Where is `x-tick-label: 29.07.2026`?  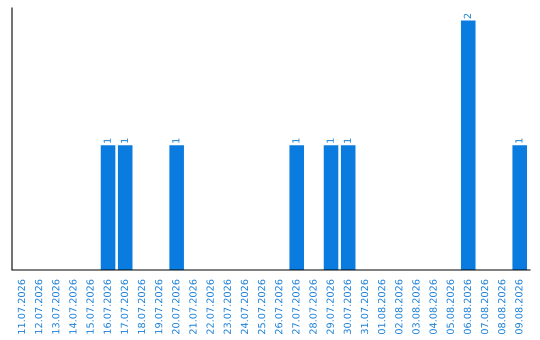 x-tick-label: 29.07.2026 is located at coordinates (330, 307).